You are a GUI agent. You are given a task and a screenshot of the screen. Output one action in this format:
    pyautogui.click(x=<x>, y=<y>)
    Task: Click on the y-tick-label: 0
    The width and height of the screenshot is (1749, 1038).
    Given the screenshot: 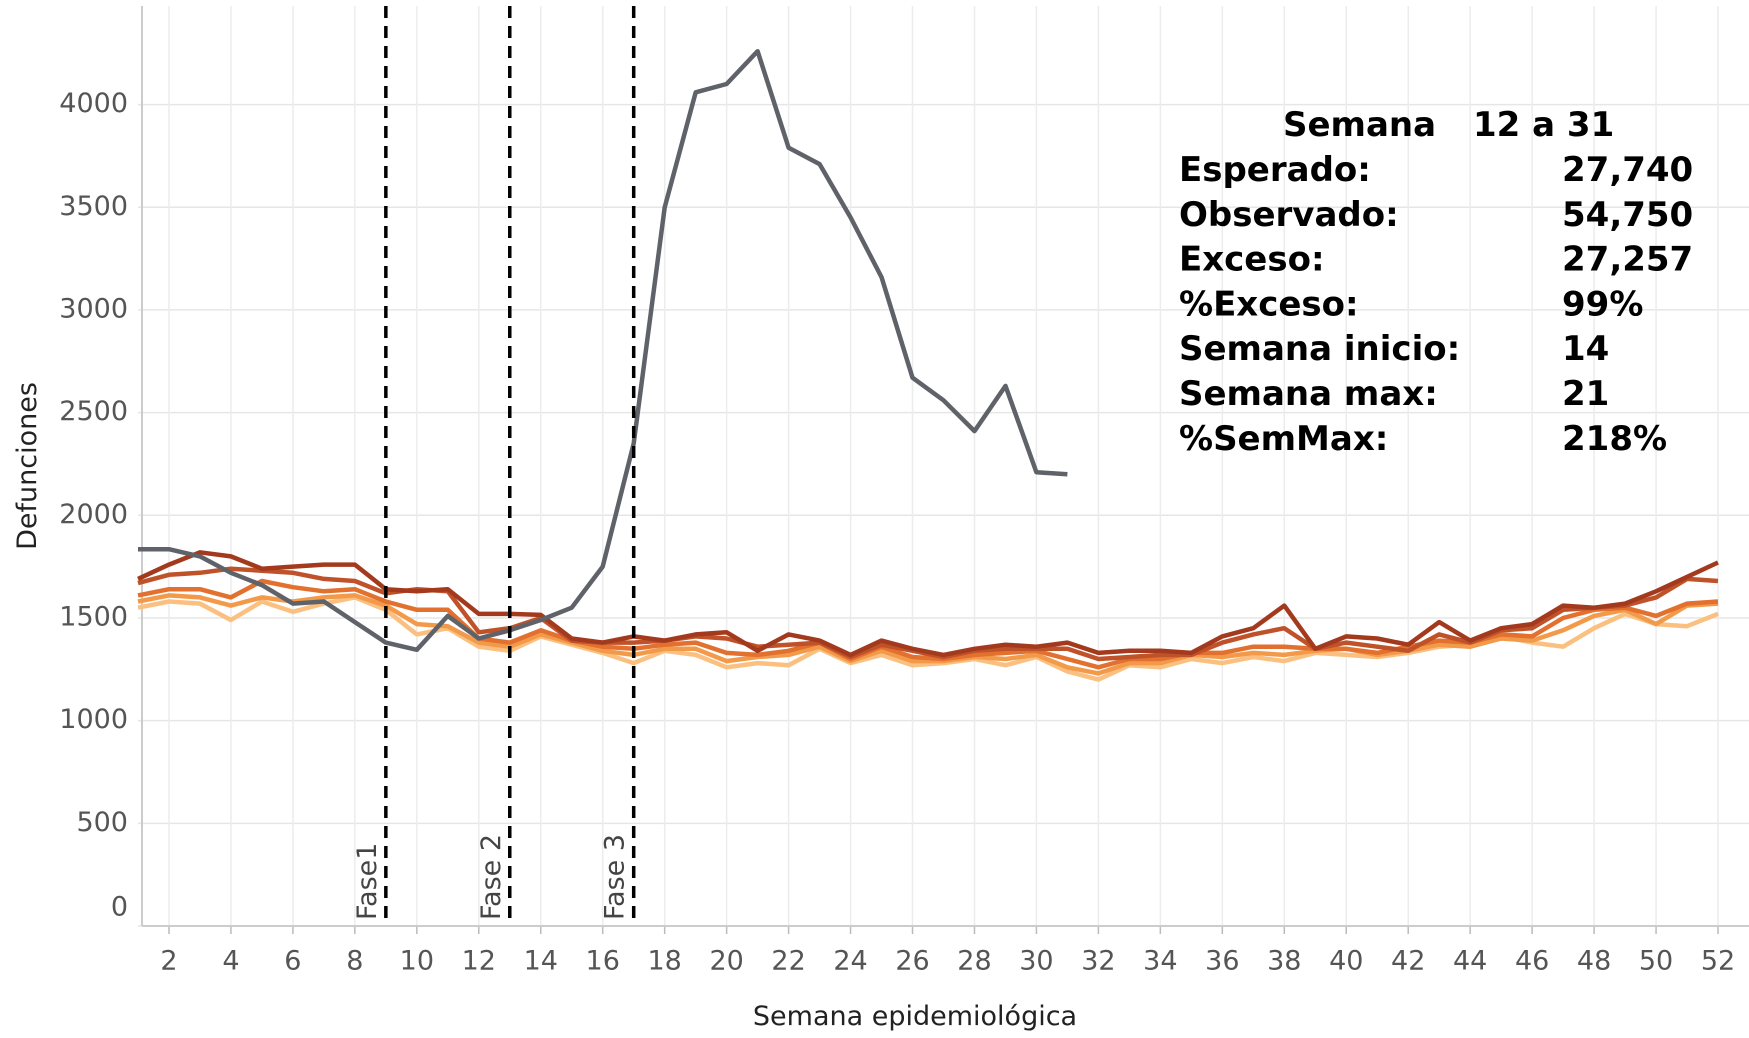 What is the action you would take?
    pyautogui.click(x=119, y=907)
    